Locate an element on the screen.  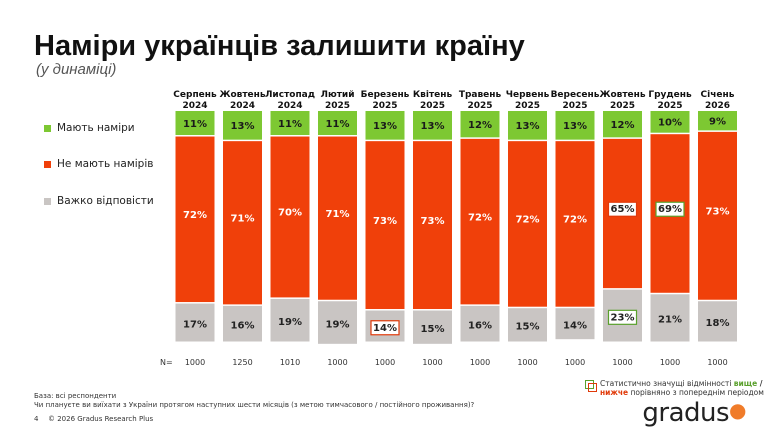
note-sep: / is located at coordinates (760, 383).